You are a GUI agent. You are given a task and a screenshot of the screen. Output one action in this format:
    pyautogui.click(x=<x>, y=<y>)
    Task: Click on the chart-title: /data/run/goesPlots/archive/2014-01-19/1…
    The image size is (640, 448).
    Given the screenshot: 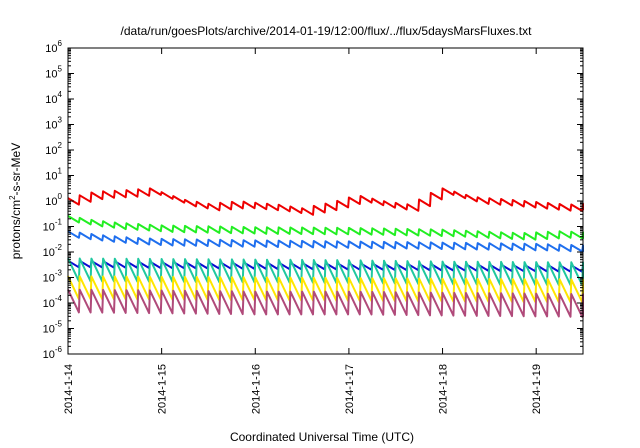 What is the action you would take?
    pyautogui.click(x=327, y=31)
    